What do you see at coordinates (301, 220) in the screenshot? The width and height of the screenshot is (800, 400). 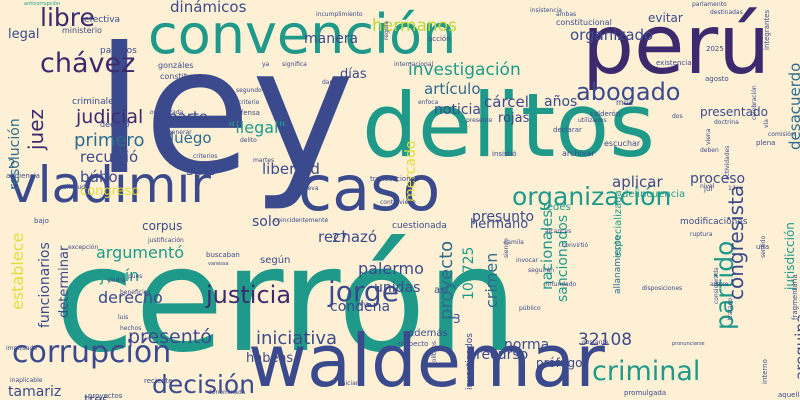 I see `cloud-word: coincidentemente` at bounding box center [301, 220].